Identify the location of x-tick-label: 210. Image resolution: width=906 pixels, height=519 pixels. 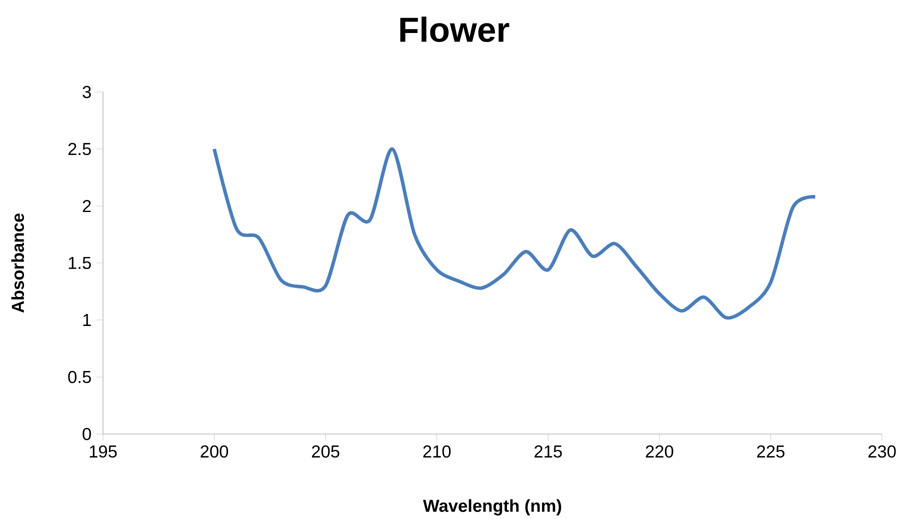
(437, 451).